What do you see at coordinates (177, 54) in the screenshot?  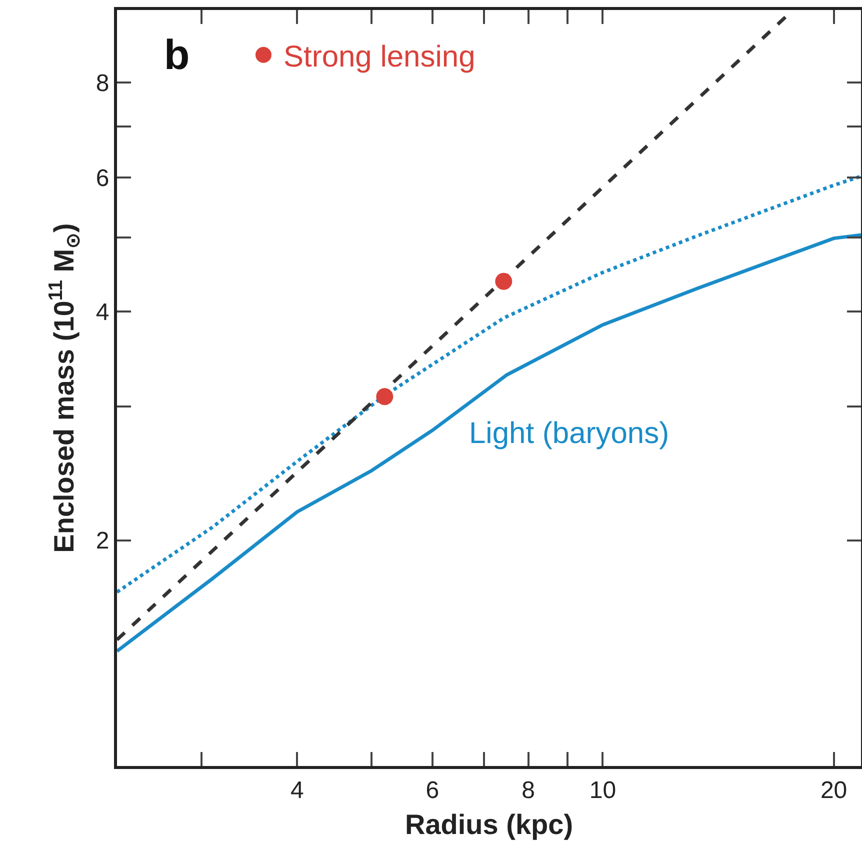 I see `annotation: b` at bounding box center [177, 54].